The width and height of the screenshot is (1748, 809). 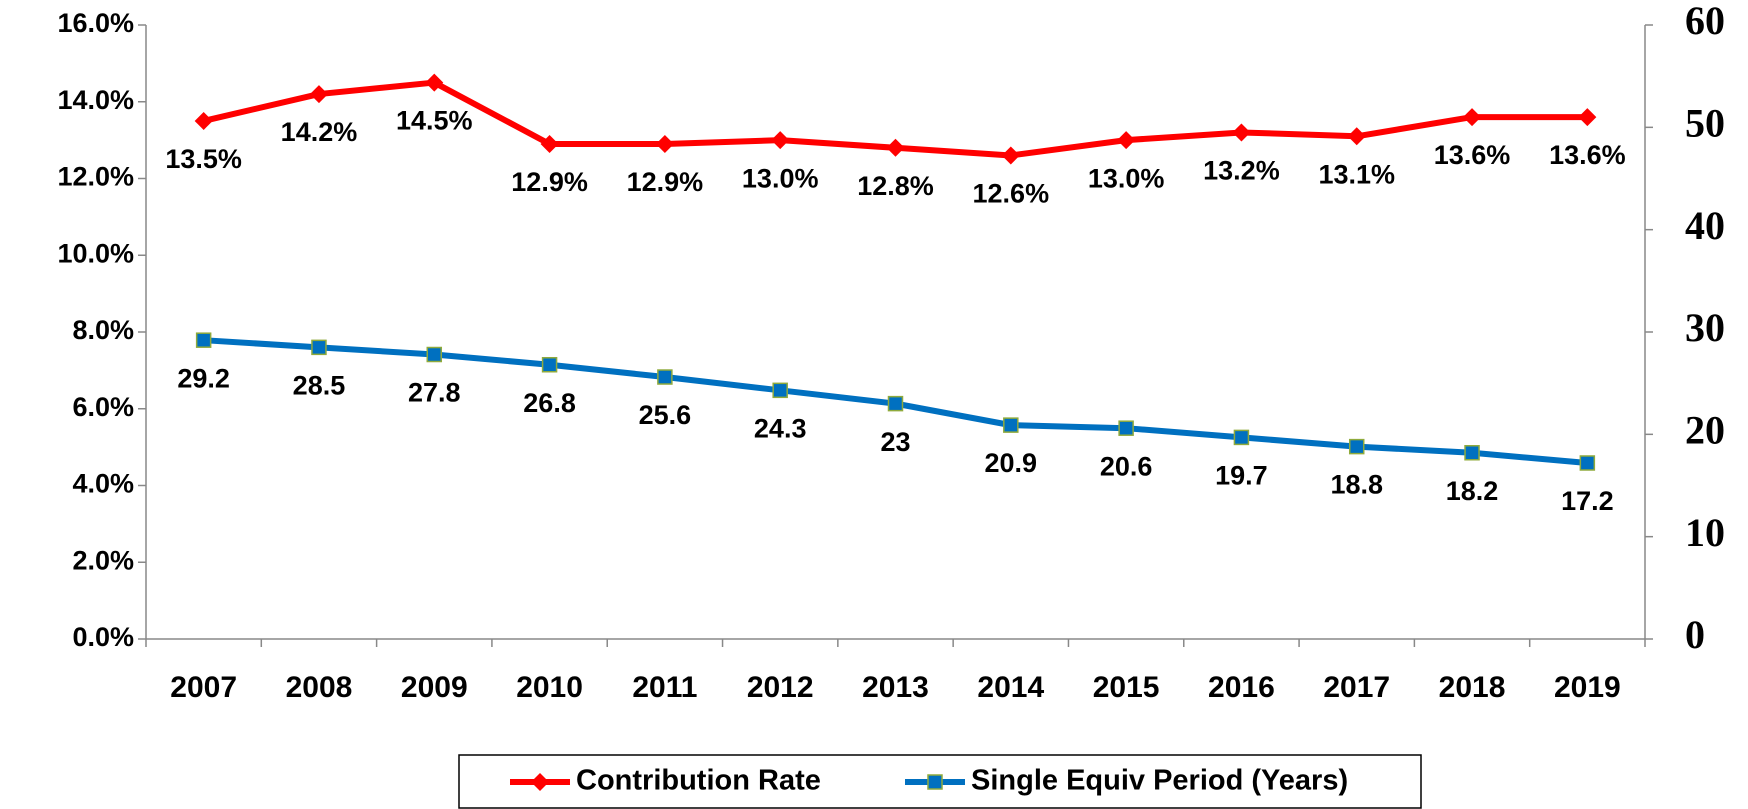 I want to click on x-tick-label: 2013, so click(x=895, y=687).